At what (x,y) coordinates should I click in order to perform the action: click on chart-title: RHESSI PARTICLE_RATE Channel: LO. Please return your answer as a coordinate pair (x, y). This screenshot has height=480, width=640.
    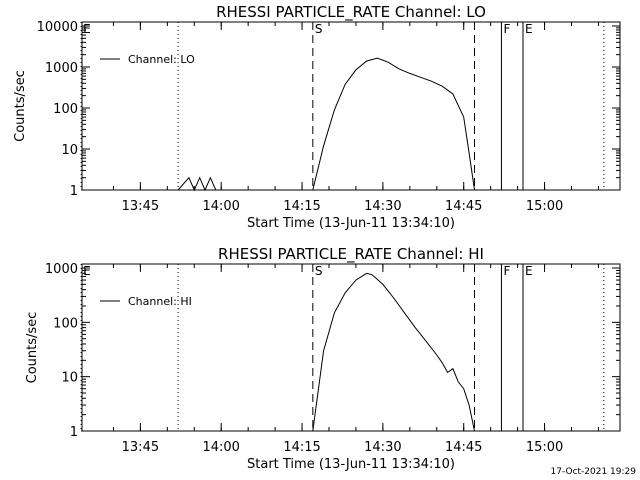
    Looking at the image, I should click on (351, 12).